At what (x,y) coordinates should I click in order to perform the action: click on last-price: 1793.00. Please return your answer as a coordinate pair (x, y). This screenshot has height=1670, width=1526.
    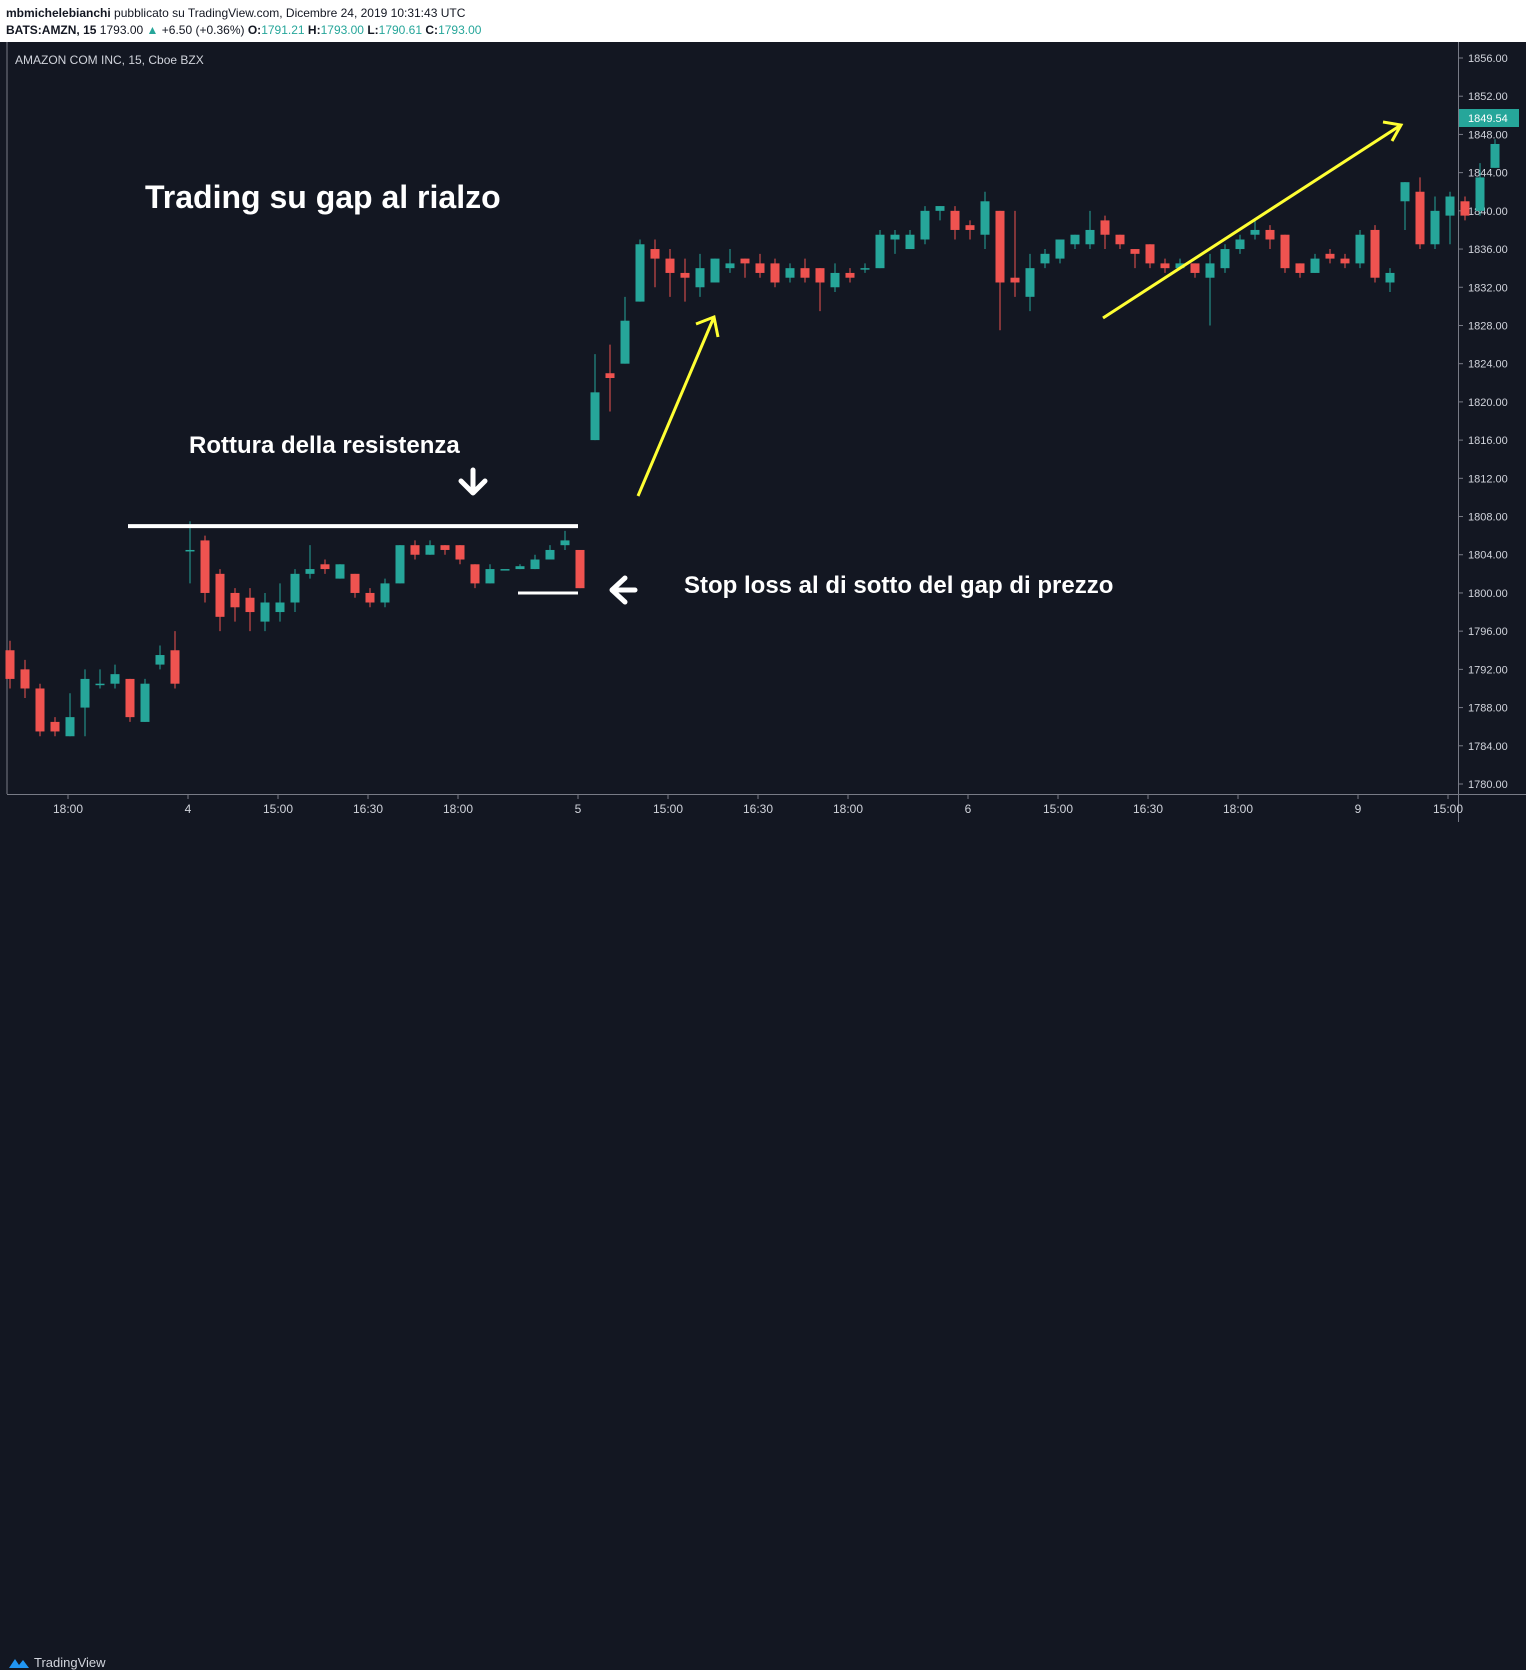
    Looking at the image, I should click on (121, 30).